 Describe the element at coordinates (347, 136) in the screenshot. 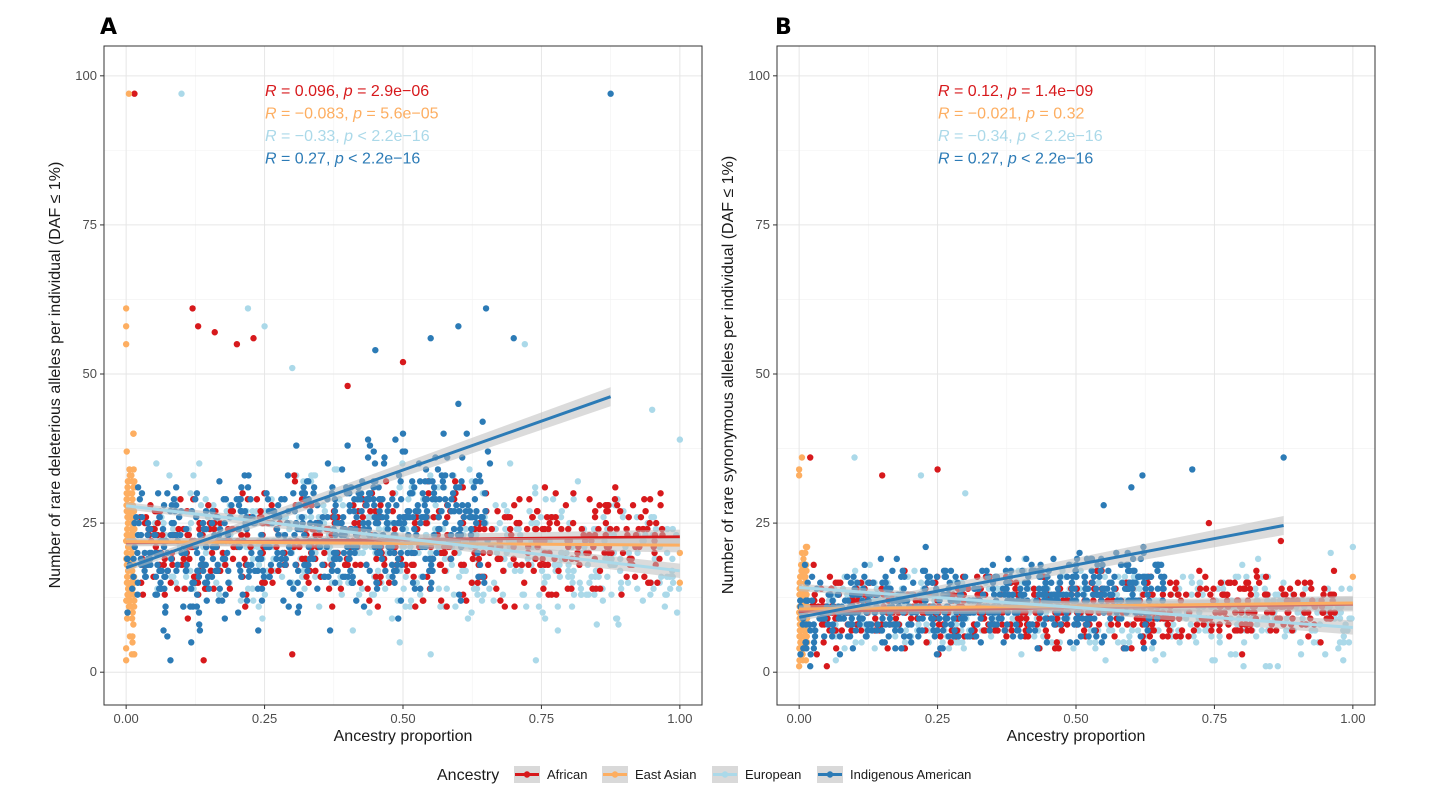

I see `correlation-text: R = −0.33, p < 2.2e−16` at that location.